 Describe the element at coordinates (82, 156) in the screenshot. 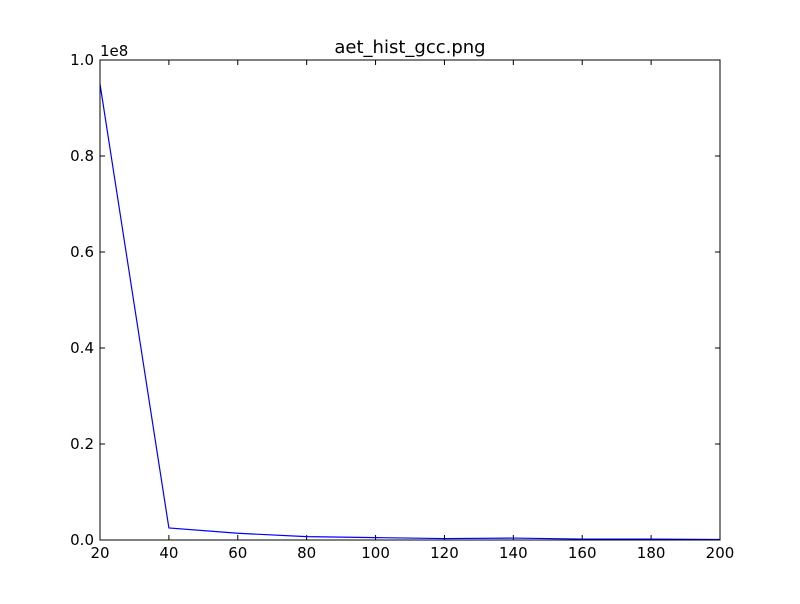

I see `y-tick-label: 0.8` at that location.